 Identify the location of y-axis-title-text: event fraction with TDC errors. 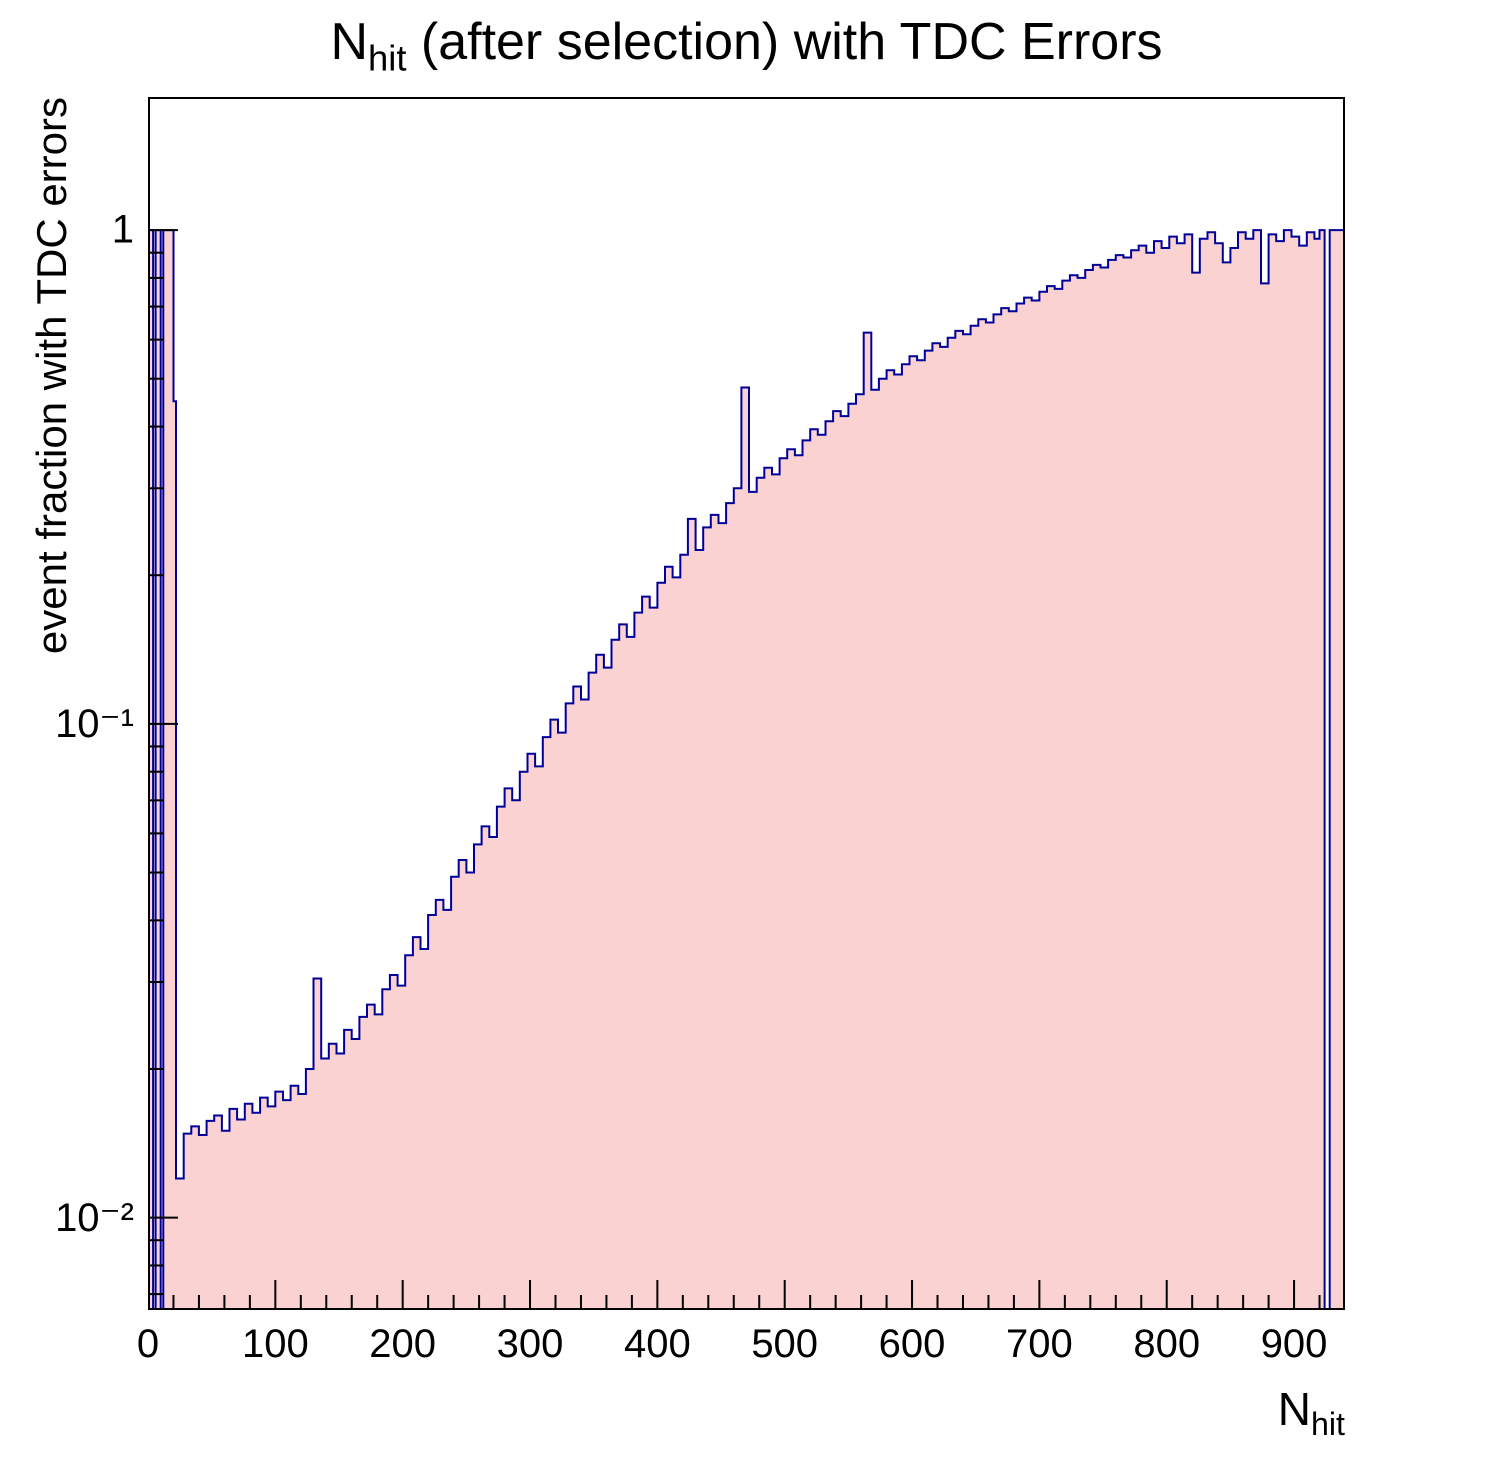
(51, 376).